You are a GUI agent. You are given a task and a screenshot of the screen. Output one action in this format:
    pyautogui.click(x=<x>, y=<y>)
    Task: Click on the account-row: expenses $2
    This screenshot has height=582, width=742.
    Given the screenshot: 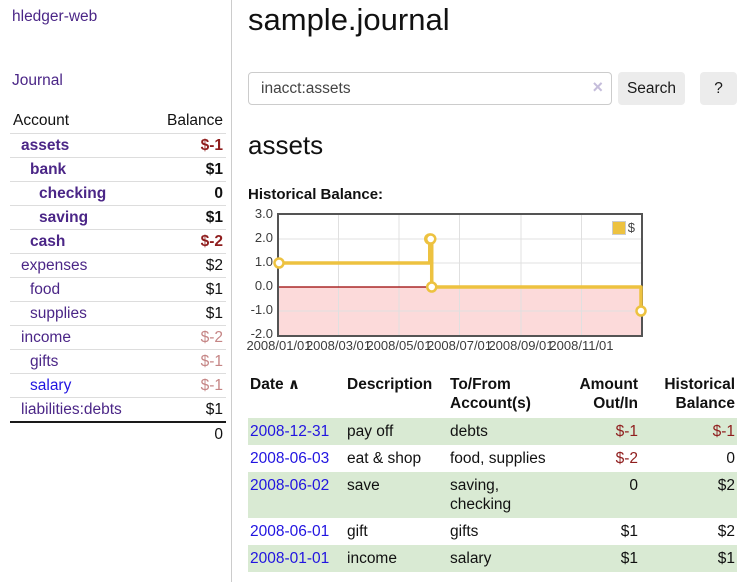 What is the action you would take?
    pyautogui.click(x=118, y=265)
    